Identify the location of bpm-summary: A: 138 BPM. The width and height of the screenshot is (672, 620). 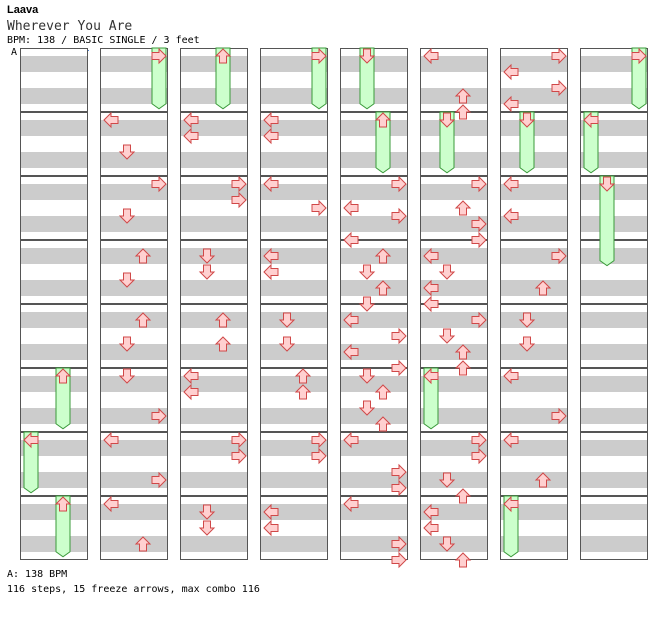
(37, 574).